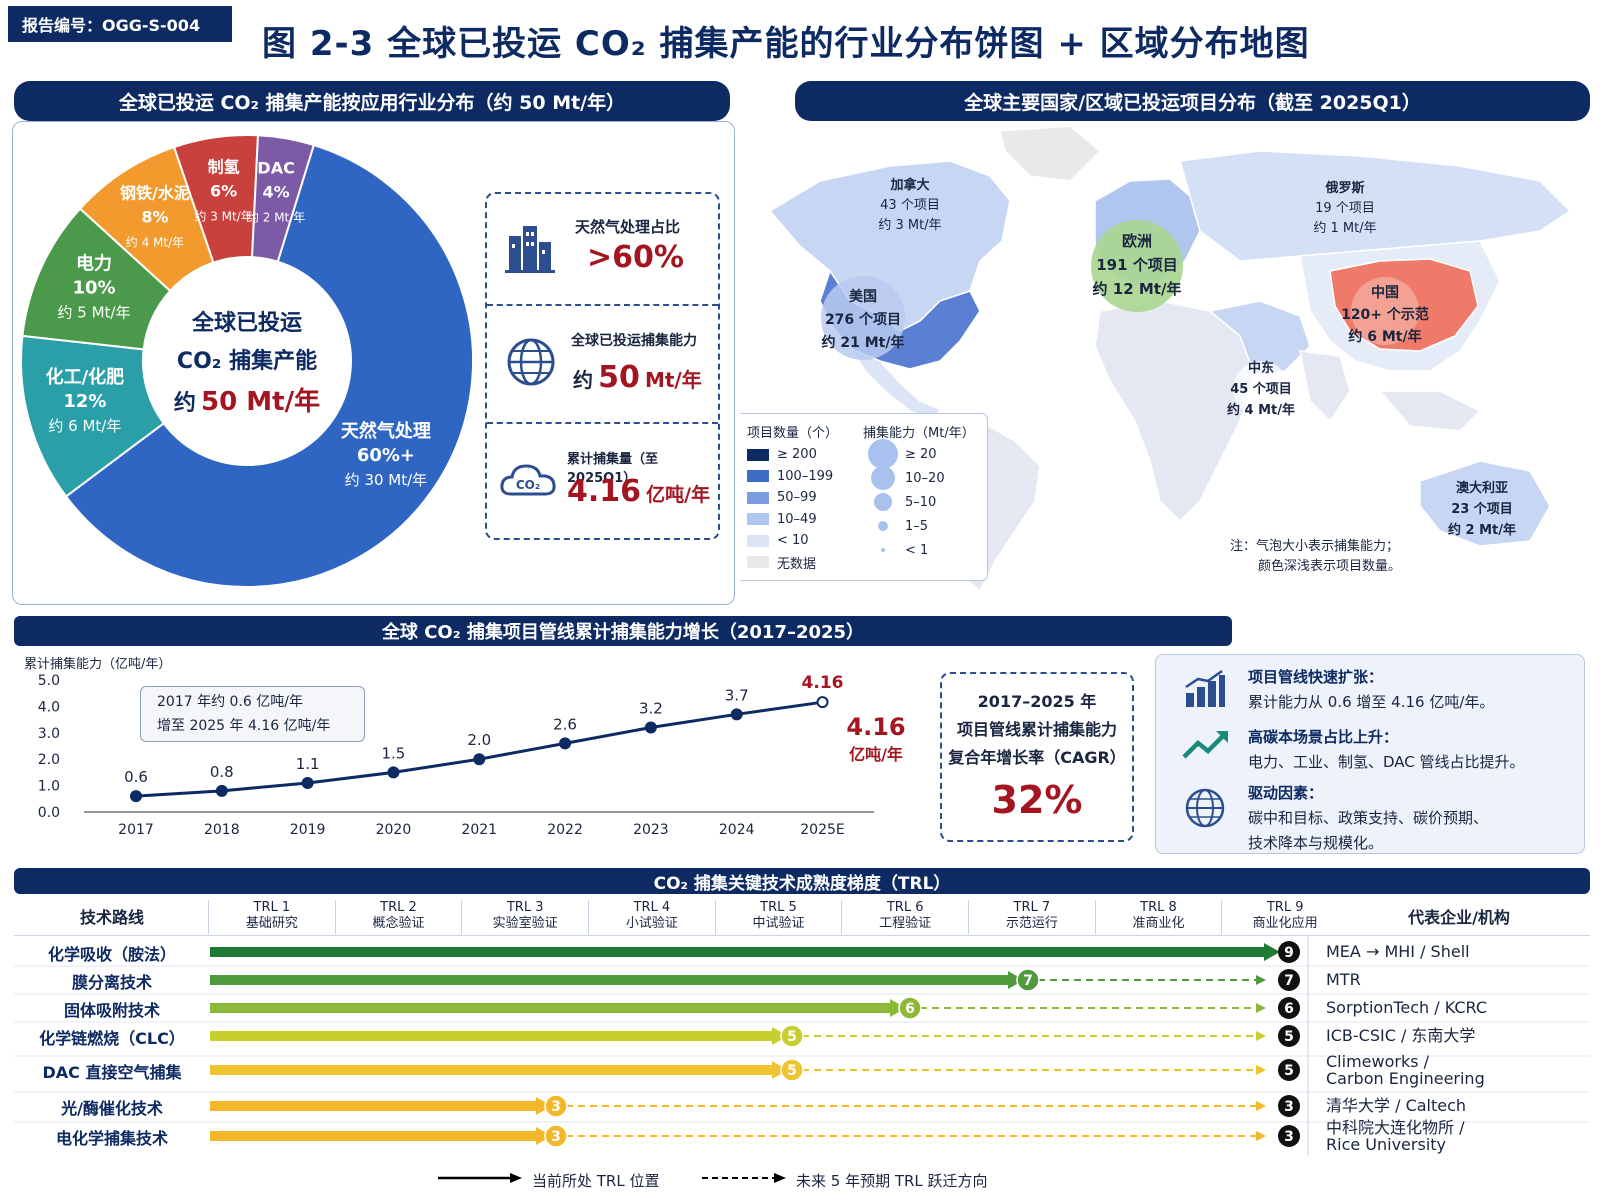  What do you see at coordinates (84, 426) in the screenshot?
I see `pie-label-1-2: 约 6 Mt/年` at bounding box center [84, 426].